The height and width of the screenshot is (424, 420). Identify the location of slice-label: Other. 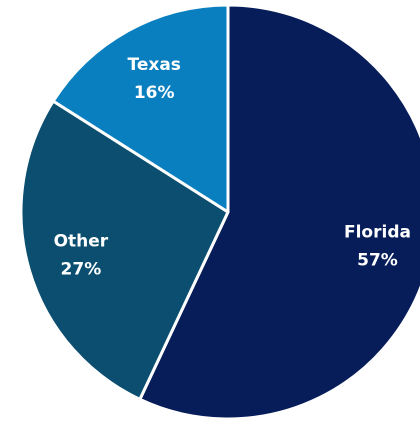
(81, 242).